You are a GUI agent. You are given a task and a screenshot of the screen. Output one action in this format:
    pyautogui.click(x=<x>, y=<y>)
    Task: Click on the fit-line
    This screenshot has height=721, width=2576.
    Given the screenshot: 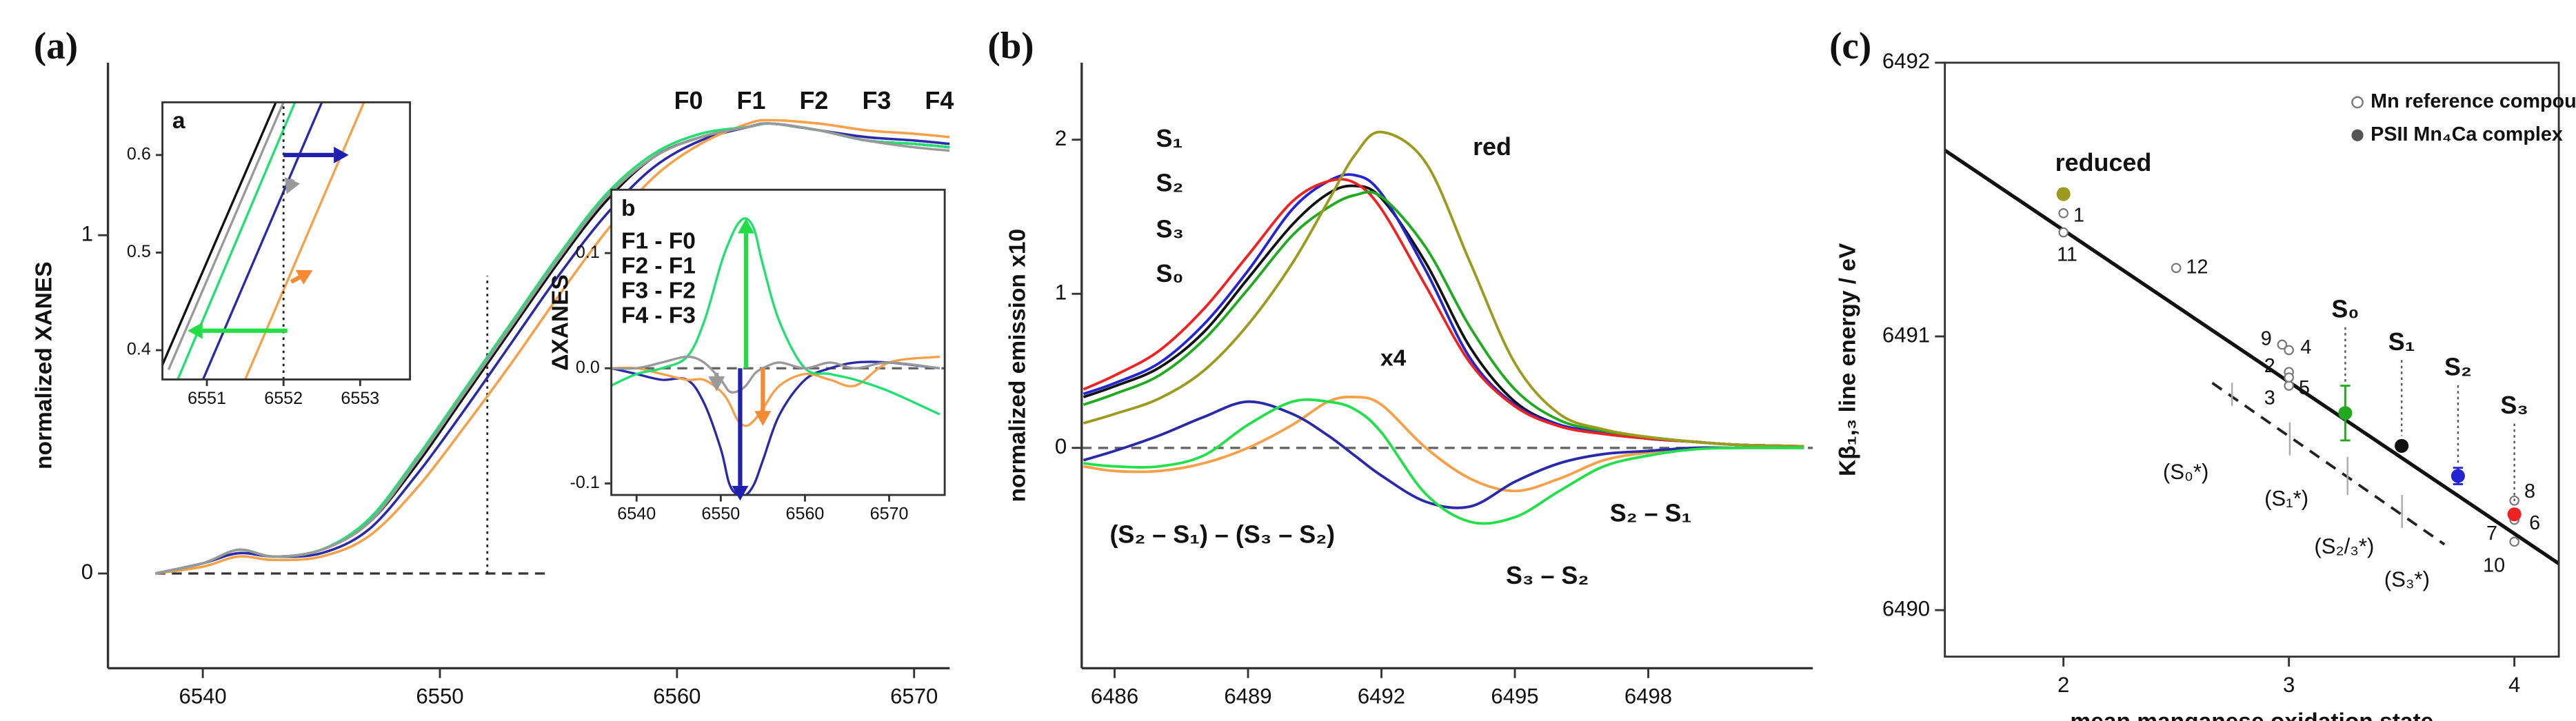 What is the action you would take?
    pyautogui.click(x=2251, y=356)
    